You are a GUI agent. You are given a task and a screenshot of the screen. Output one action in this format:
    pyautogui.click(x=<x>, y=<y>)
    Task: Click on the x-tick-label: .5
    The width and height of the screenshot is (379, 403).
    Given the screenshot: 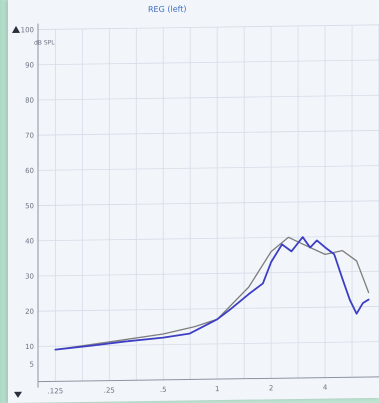 What is the action you would take?
    pyautogui.click(x=163, y=390)
    